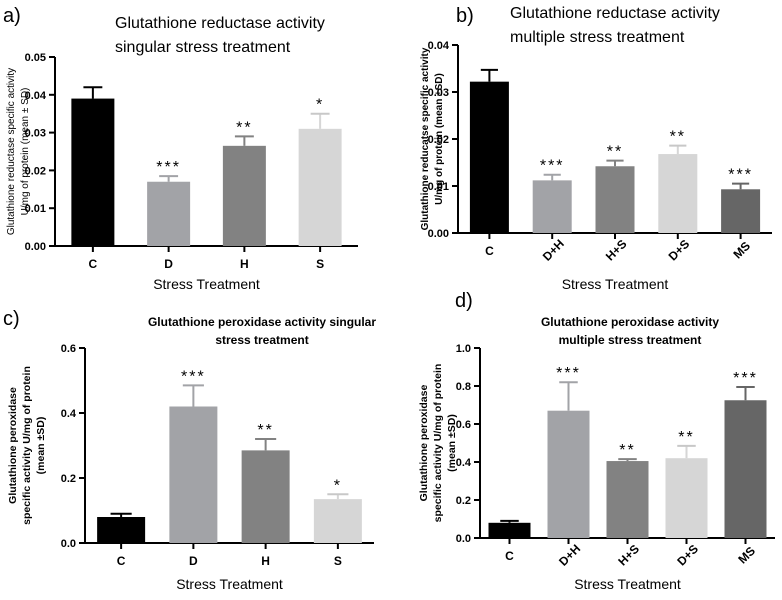  What do you see at coordinates (25, 152) in the screenshot?
I see `y-axis-label-line: U/mg of protein (mean ± SD)` at bounding box center [25, 152].